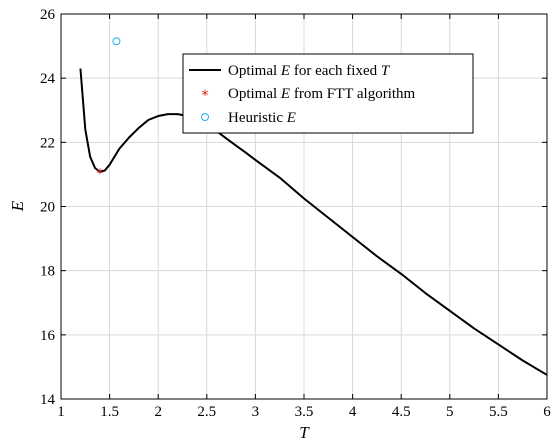 This screenshot has height=443, width=559. Describe the element at coordinates (304, 412) in the screenshot. I see `x-tick-label: 3.5` at that location.